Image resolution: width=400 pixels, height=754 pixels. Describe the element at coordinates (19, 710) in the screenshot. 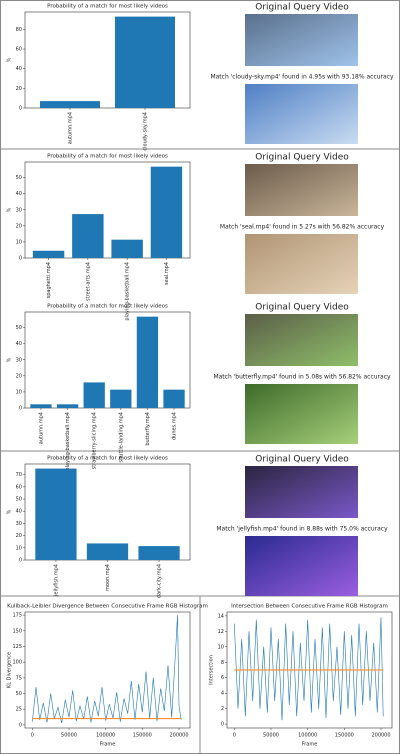

I see `y-tick-label: 25` at that location.